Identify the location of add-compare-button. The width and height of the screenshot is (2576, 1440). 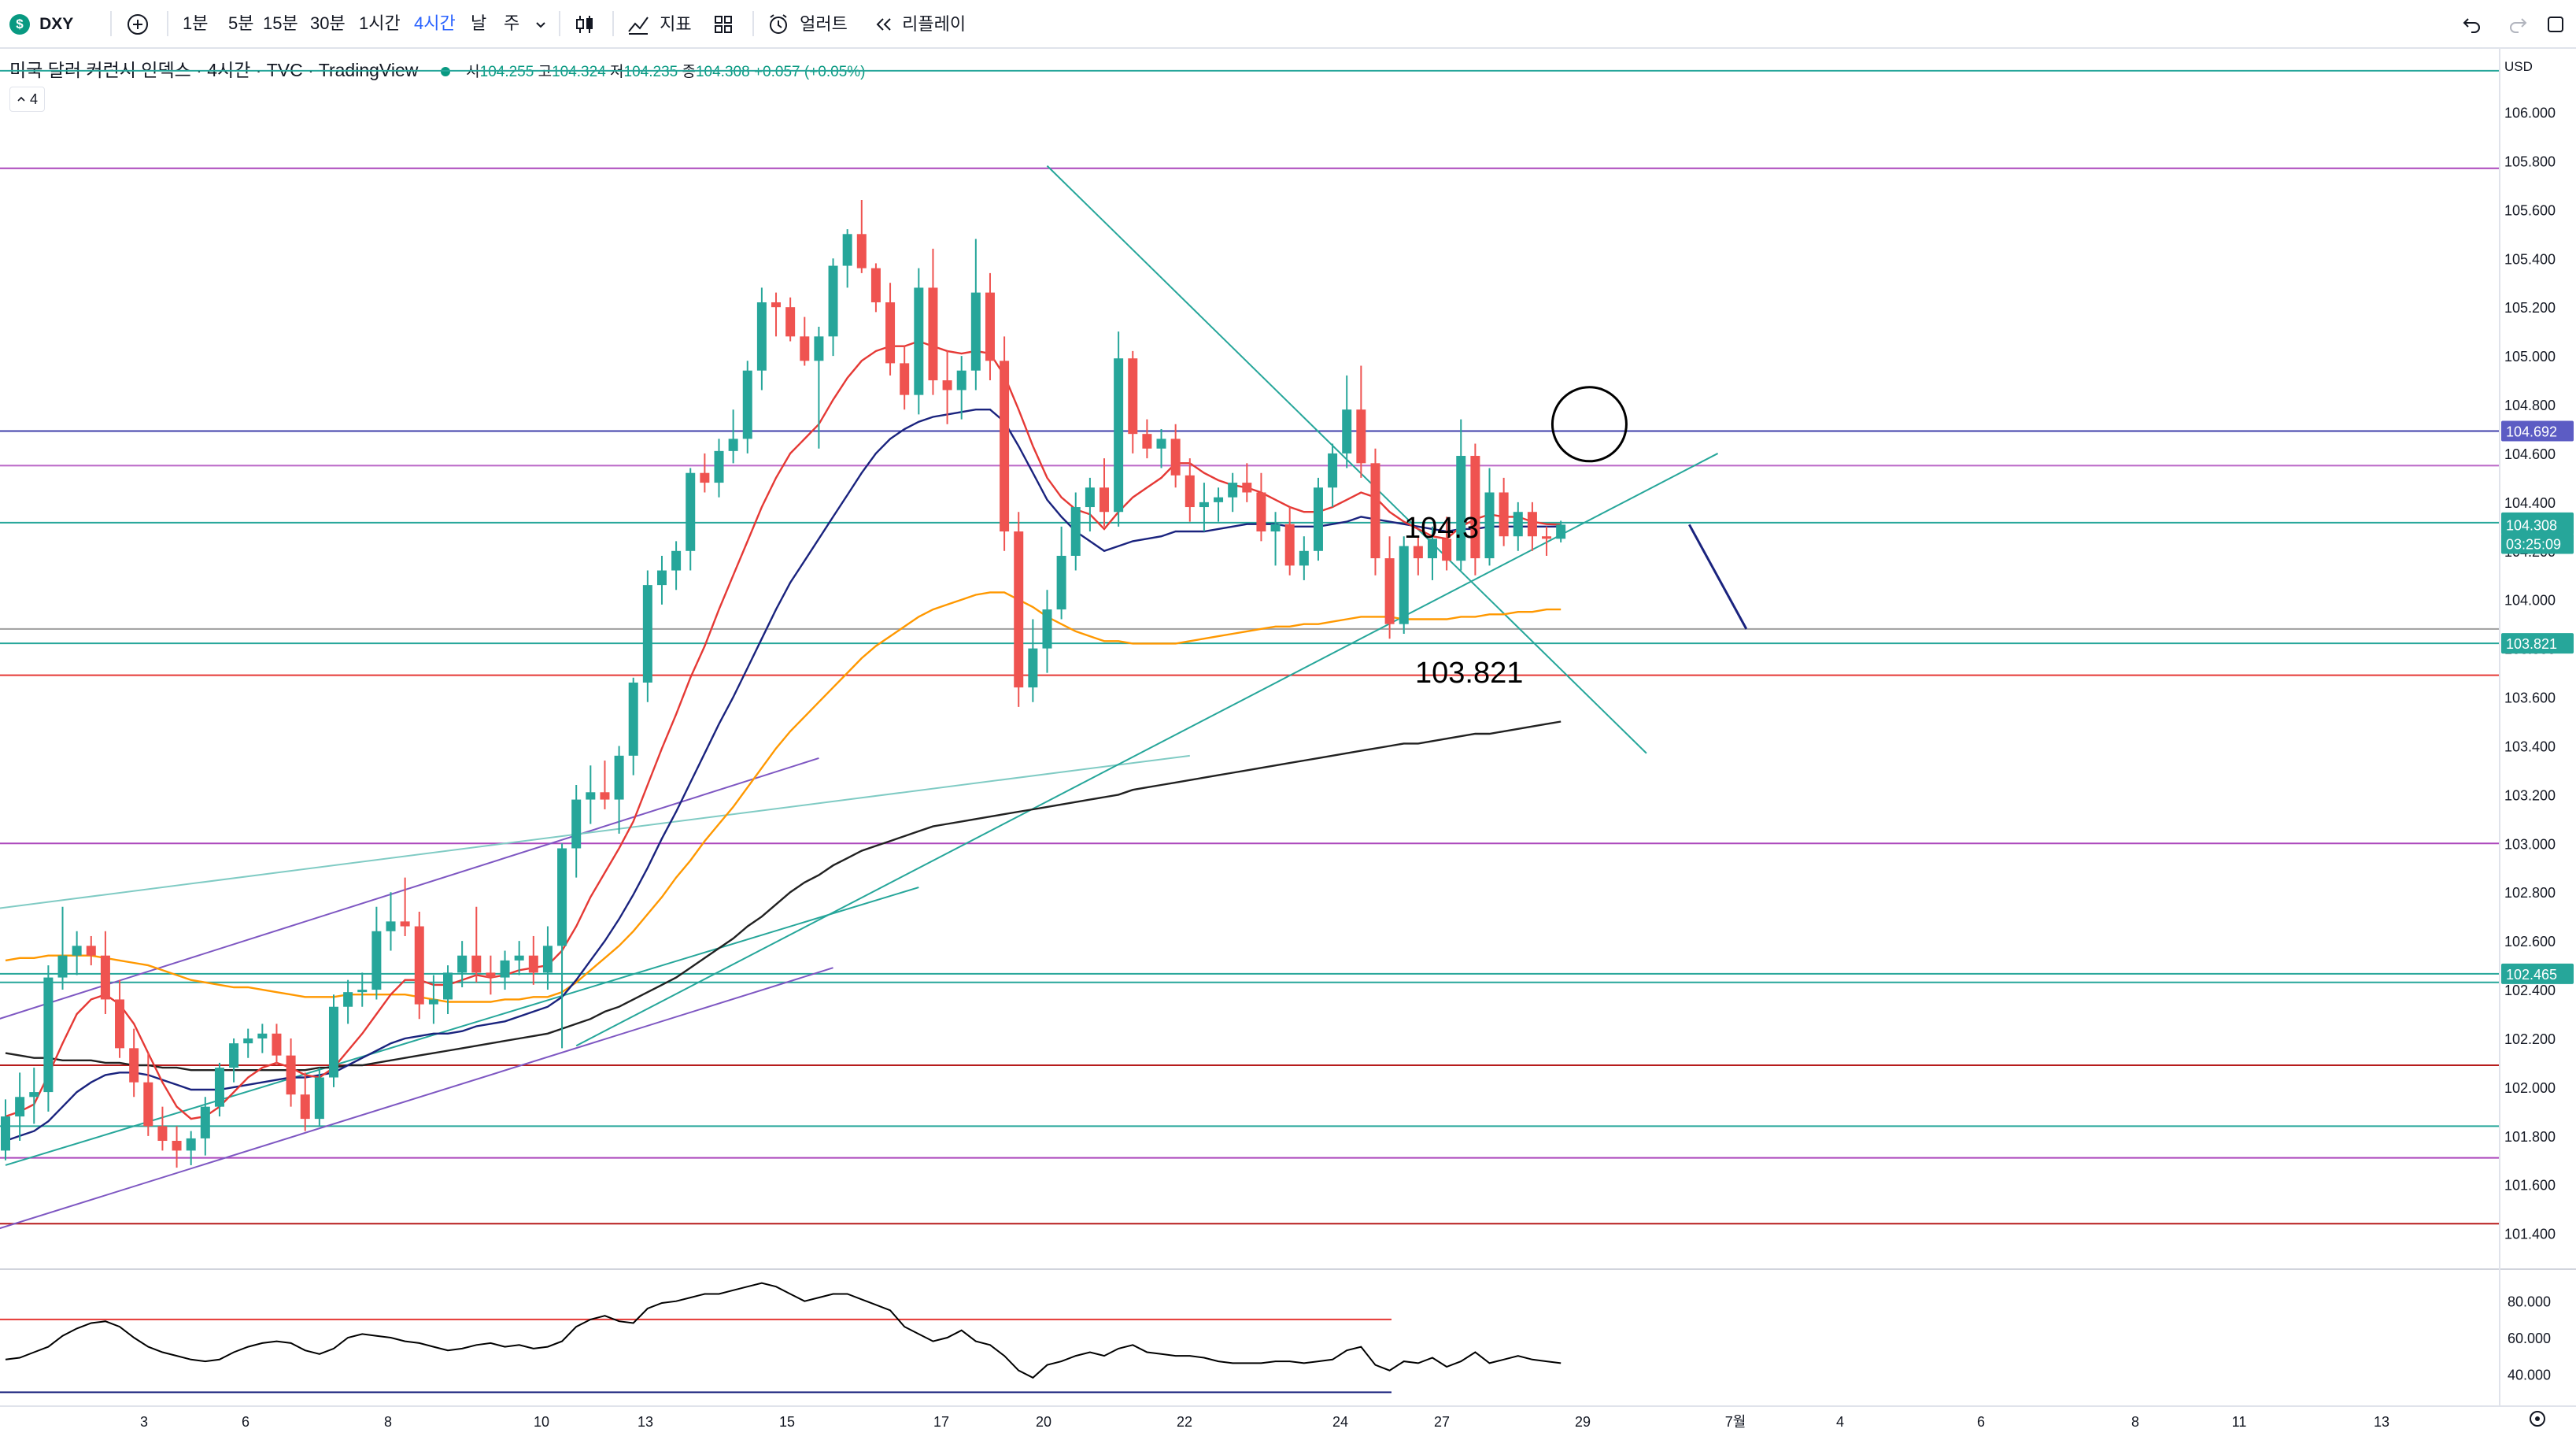
(138, 24).